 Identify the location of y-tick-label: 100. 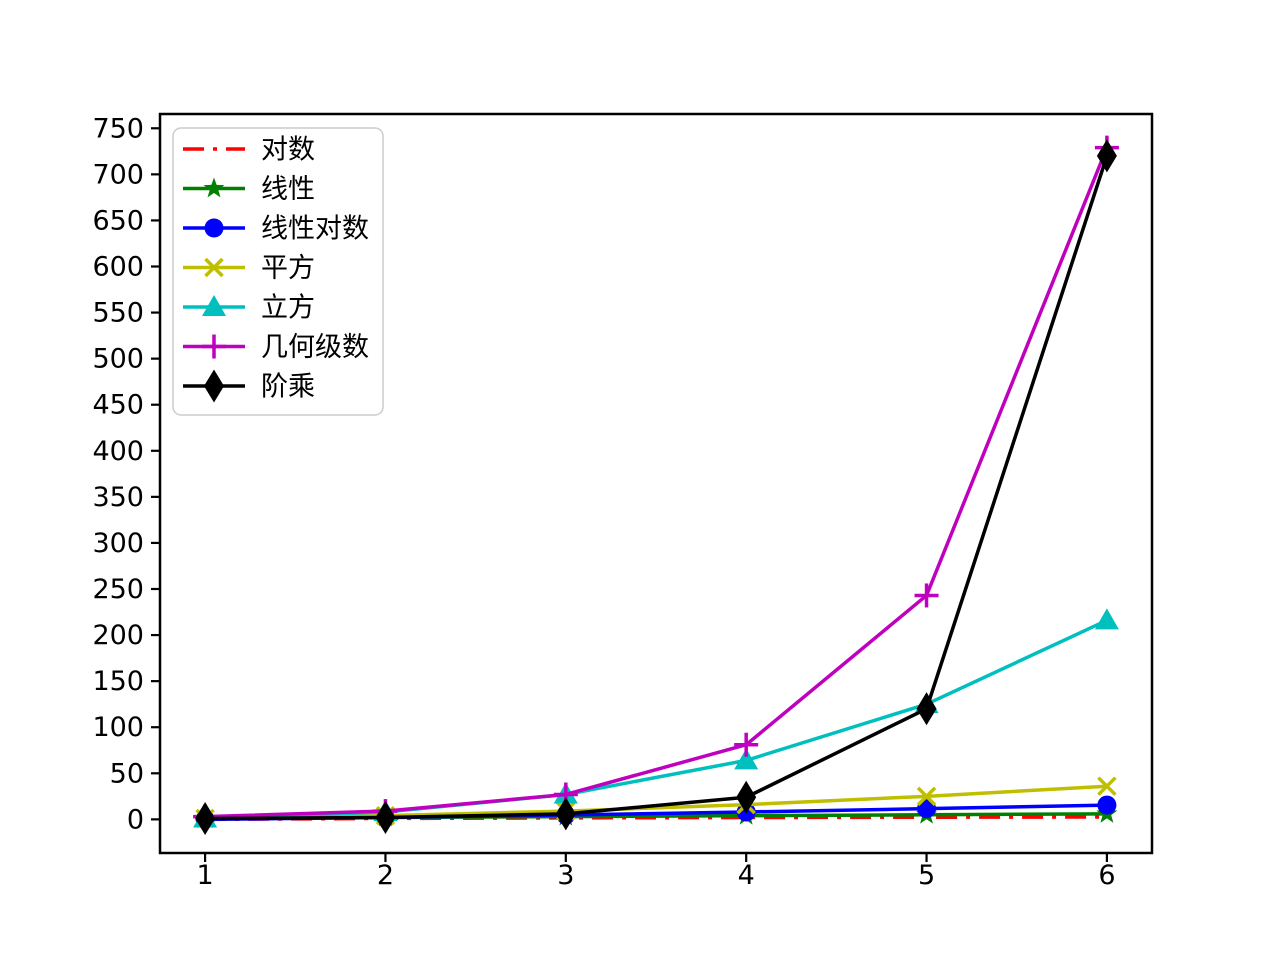
(118, 727).